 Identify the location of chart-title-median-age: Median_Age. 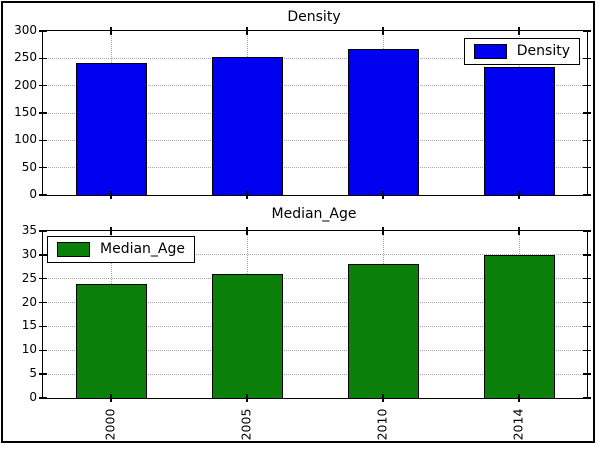
(314, 214).